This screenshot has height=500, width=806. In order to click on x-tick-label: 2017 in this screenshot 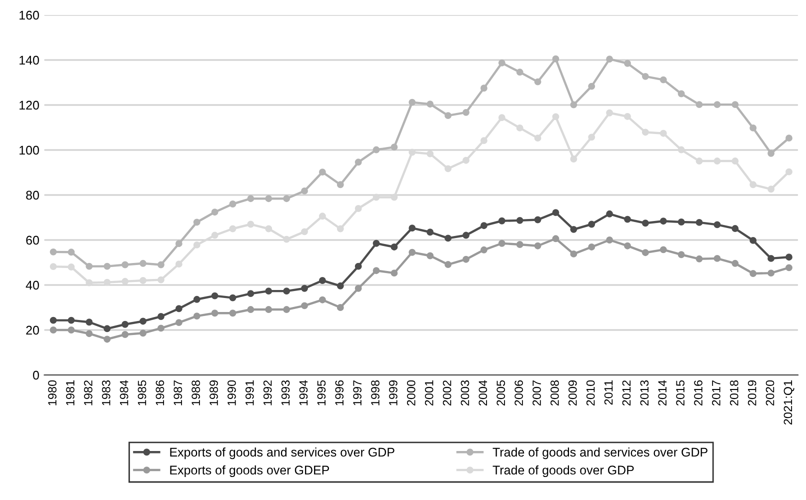, I will do `click(716, 393)`.